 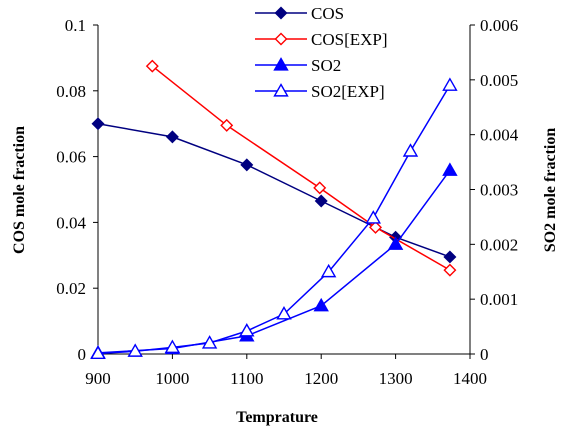 I want to click on y-tick-label: 0, so click(x=82, y=354).